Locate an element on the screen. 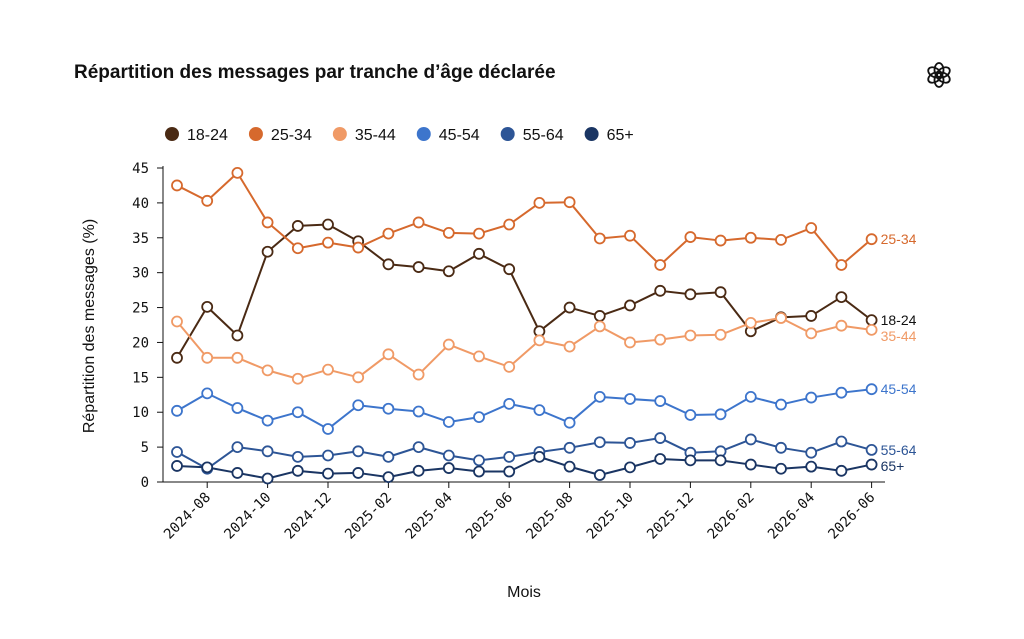 The height and width of the screenshot is (639, 1024). x-axis-title: Mois is located at coordinates (524, 592).